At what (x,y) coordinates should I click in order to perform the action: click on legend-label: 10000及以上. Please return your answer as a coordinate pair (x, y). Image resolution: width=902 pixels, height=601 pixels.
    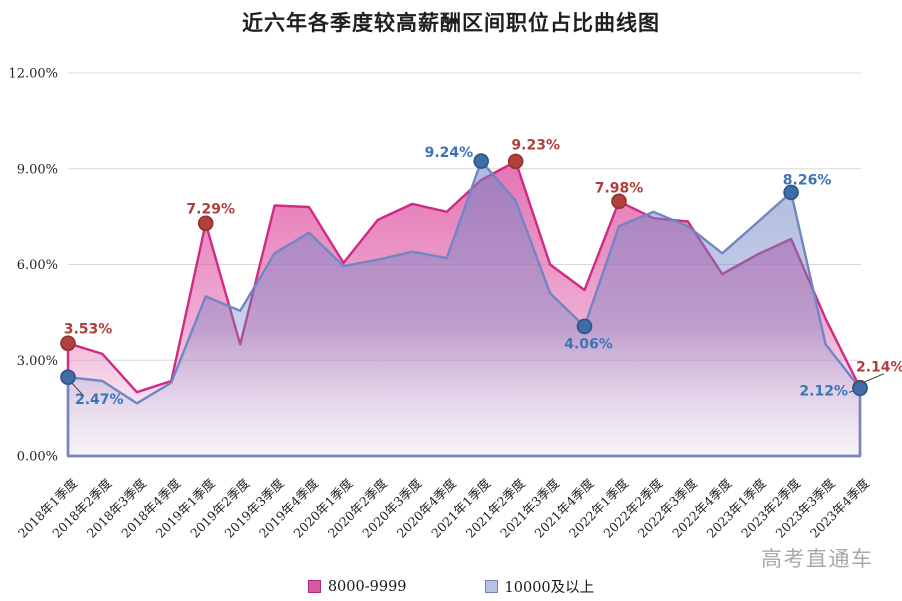
    Looking at the image, I should click on (549, 588).